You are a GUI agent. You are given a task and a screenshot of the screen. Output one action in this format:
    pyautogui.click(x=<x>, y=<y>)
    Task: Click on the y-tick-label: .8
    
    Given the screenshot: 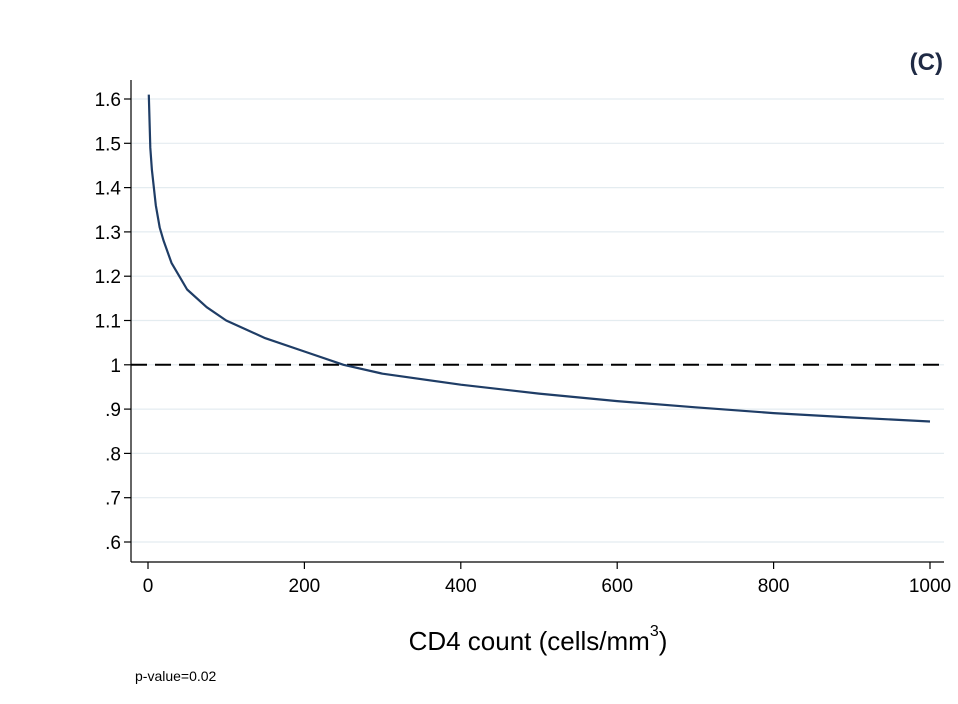 What is the action you would take?
    pyautogui.click(x=113, y=454)
    